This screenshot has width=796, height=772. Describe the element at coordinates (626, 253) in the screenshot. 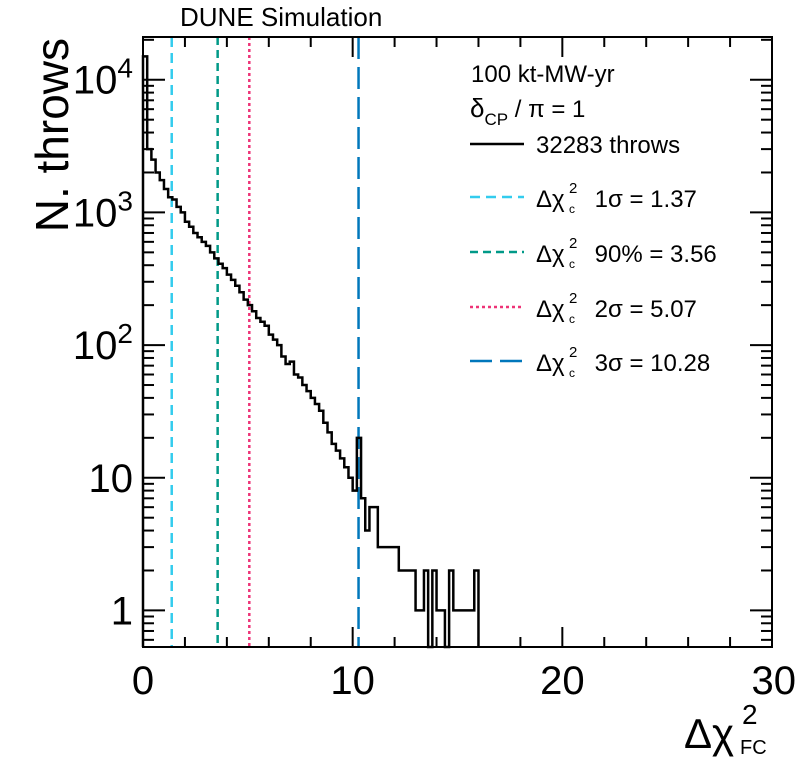

I see `legend-label-2: Δχ 2 c 90% = 3.56` at that location.